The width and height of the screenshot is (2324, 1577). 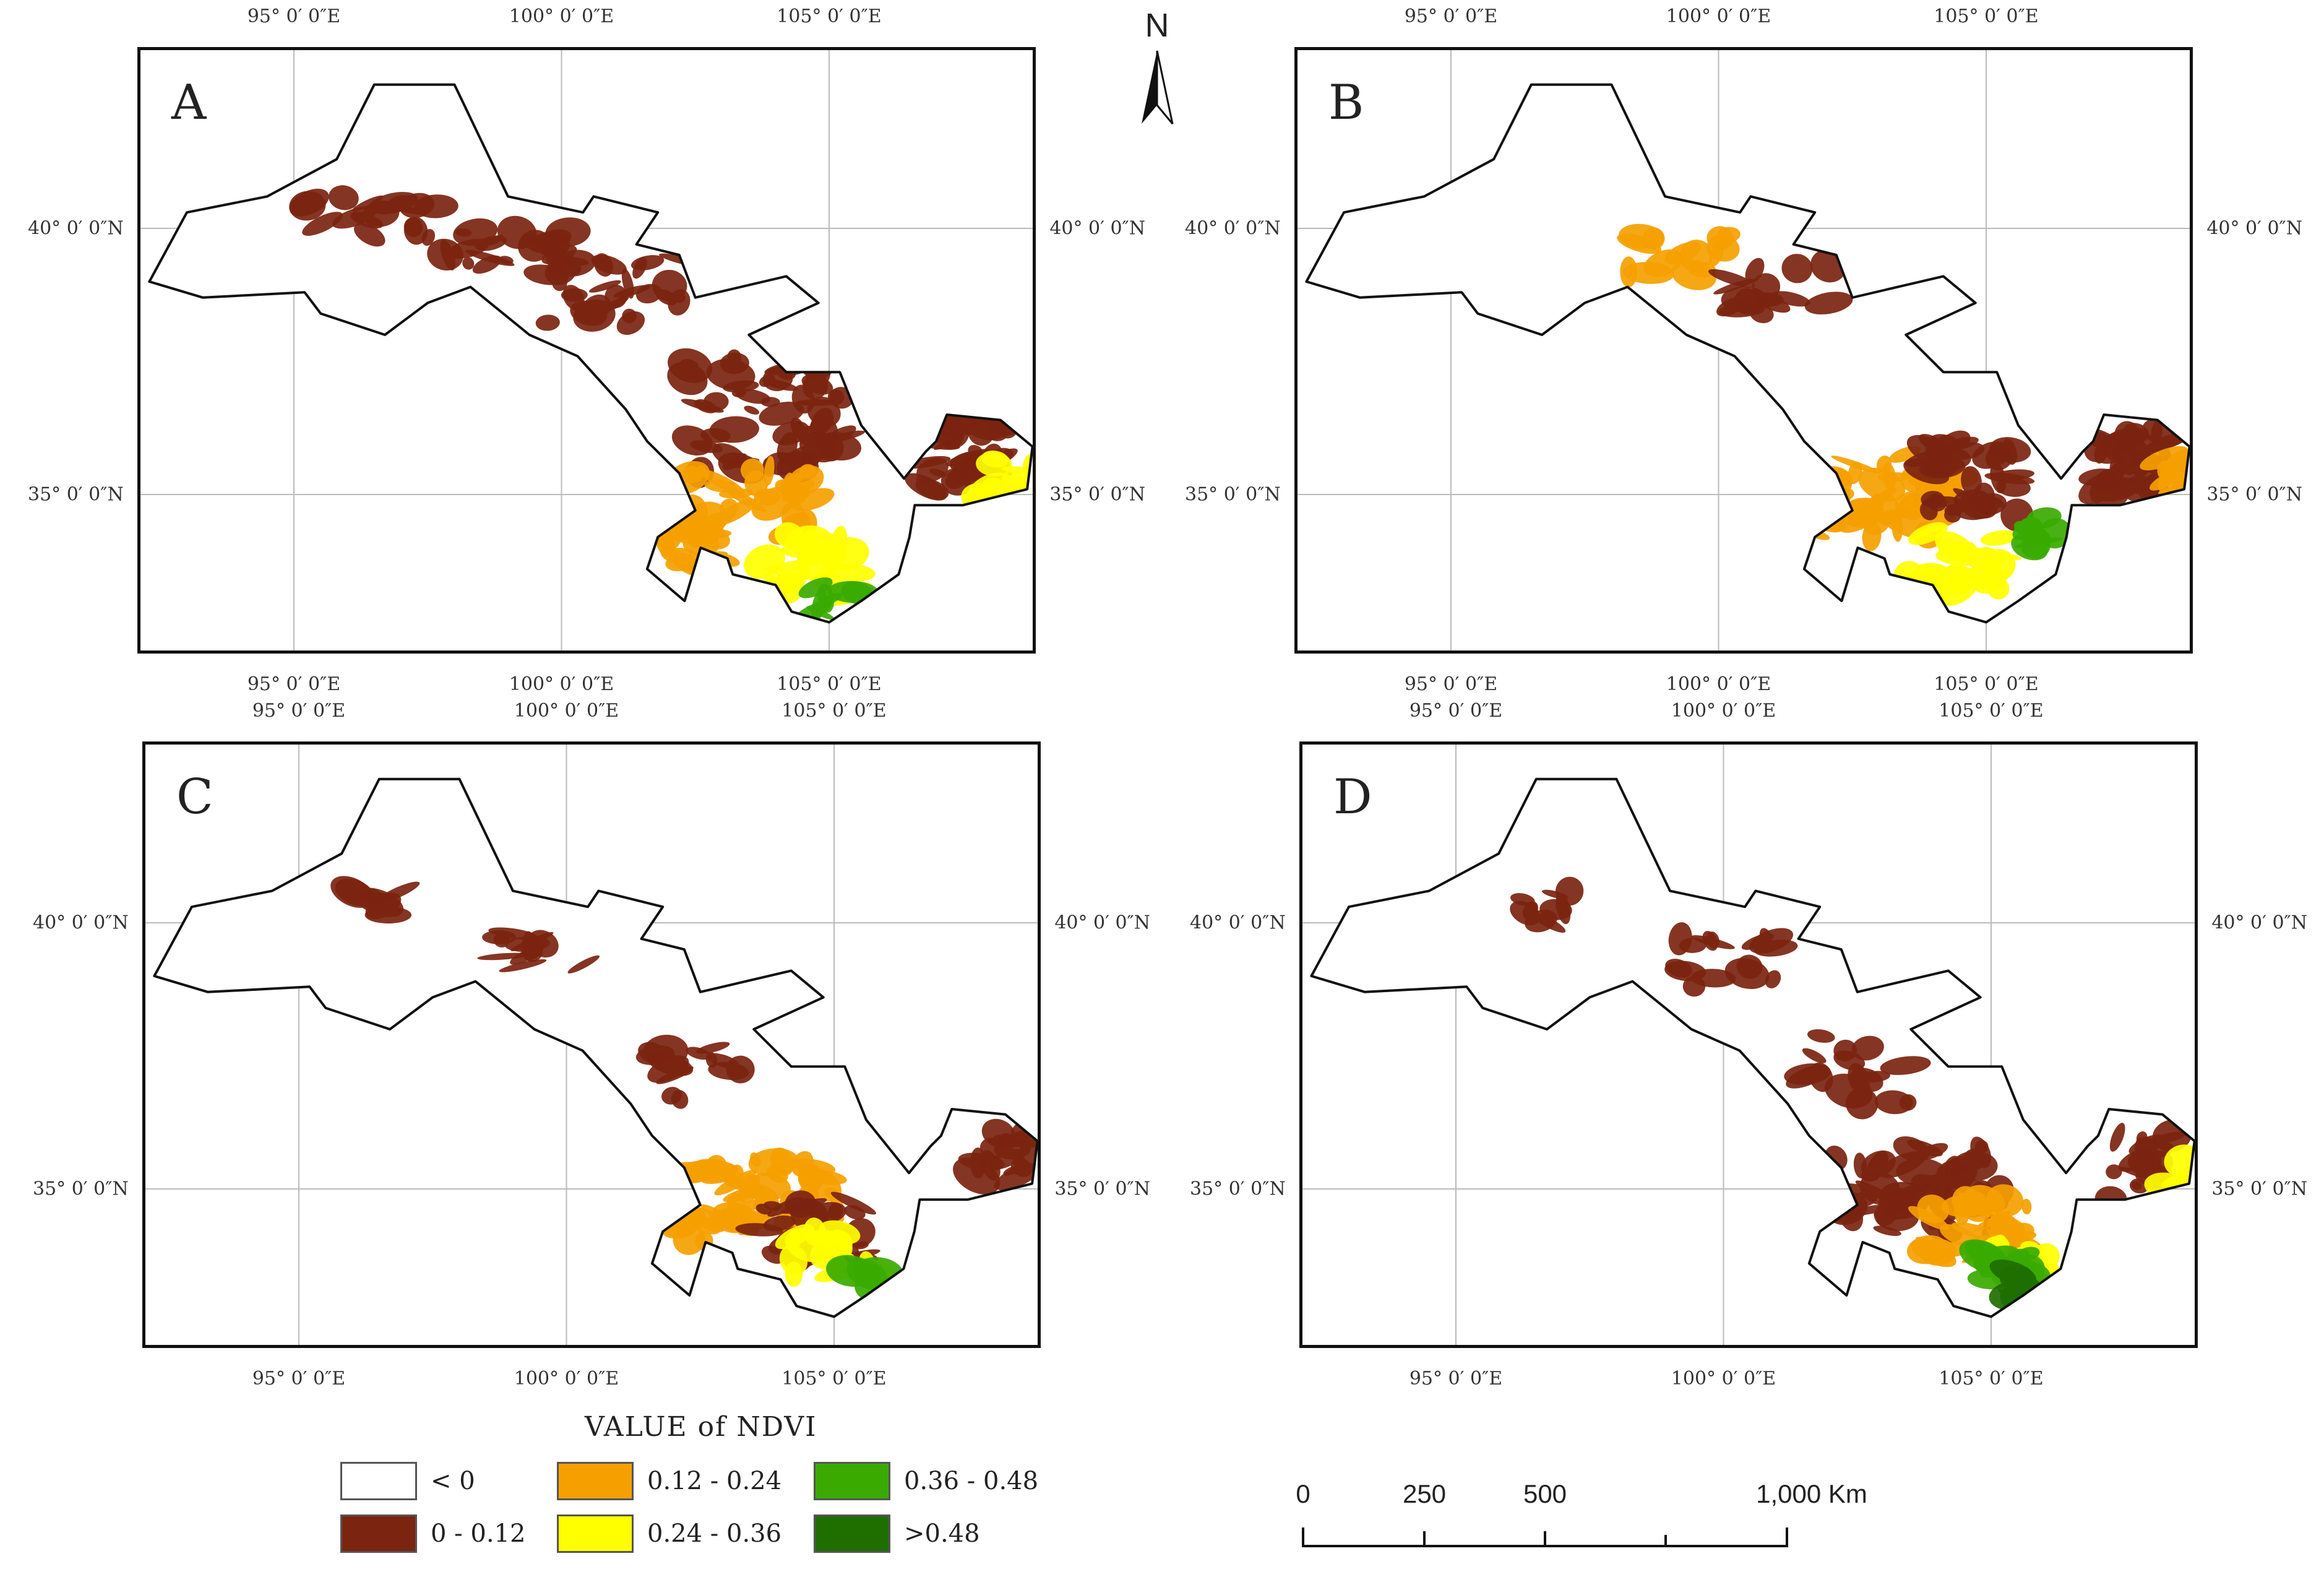 What do you see at coordinates (1157, 25) in the screenshot?
I see `north-arrow-label: N` at bounding box center [1157, 25].